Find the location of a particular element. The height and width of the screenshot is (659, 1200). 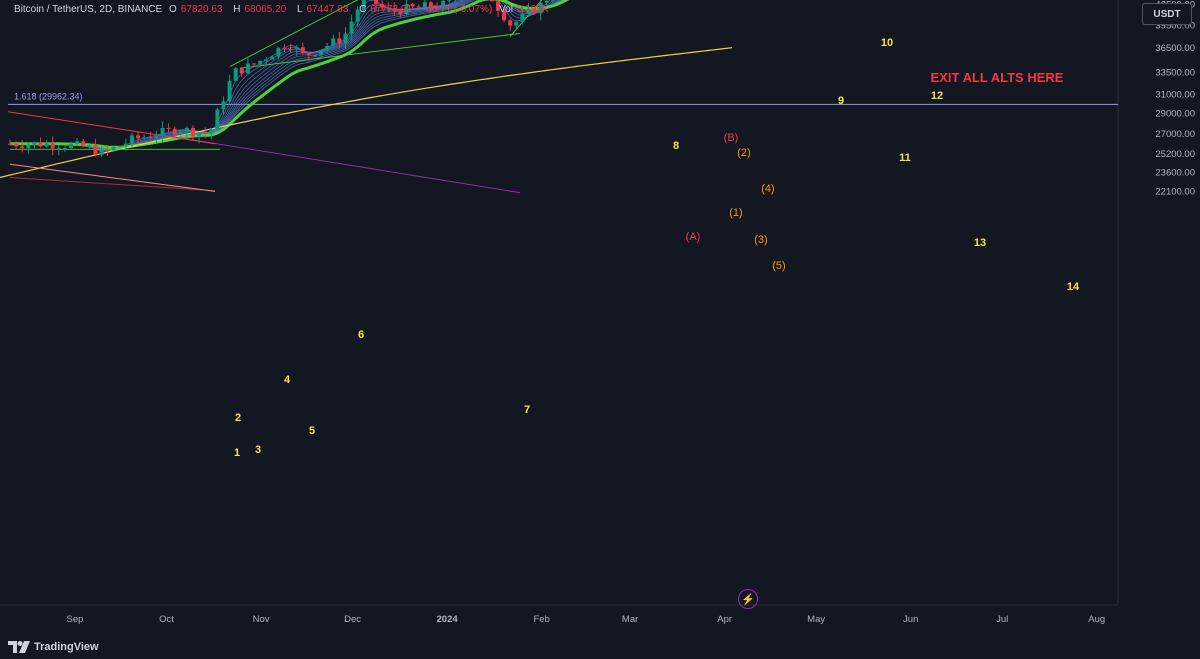

y-tick-label: 36500.00 is located at coordinates (1175, 48).